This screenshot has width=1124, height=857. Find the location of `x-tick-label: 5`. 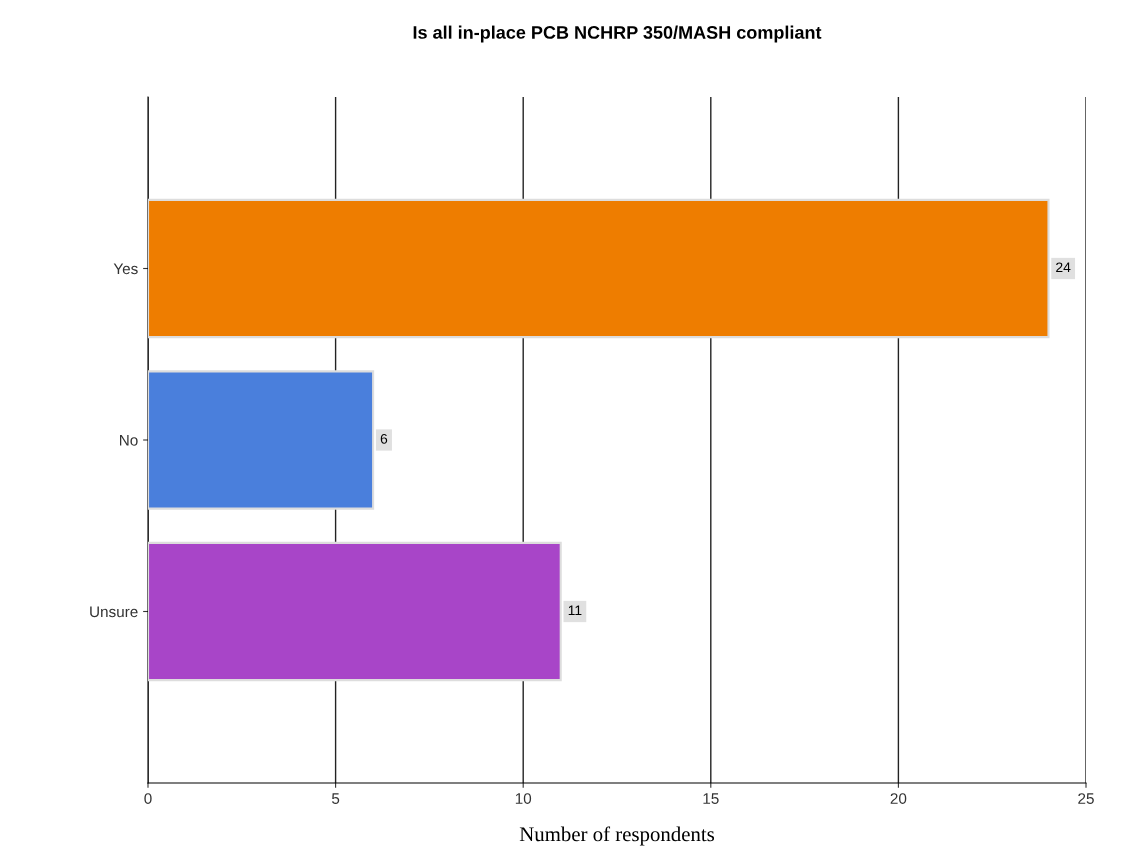

x-tick-label: 5 is located at coordinates (335, 798).